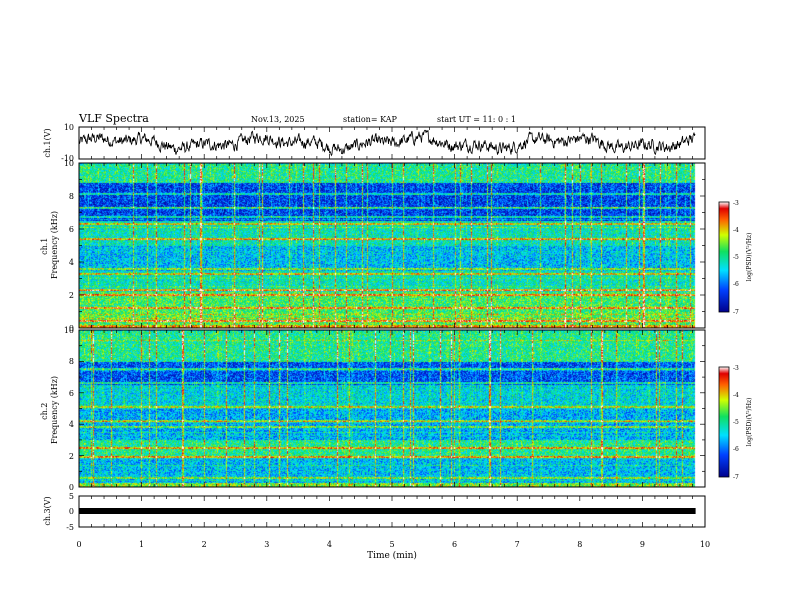  Describe the element at coordinates (204, 544) in the screenshot. I see `x-tick-label: 2` at that location.